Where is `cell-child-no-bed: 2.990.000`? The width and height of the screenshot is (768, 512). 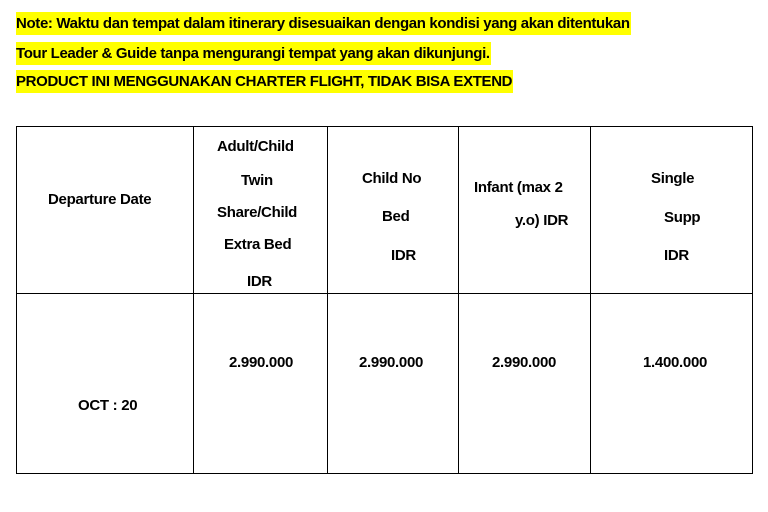 cell-child-no-bed: 2.990.000 is located at coordinates (393, 383).